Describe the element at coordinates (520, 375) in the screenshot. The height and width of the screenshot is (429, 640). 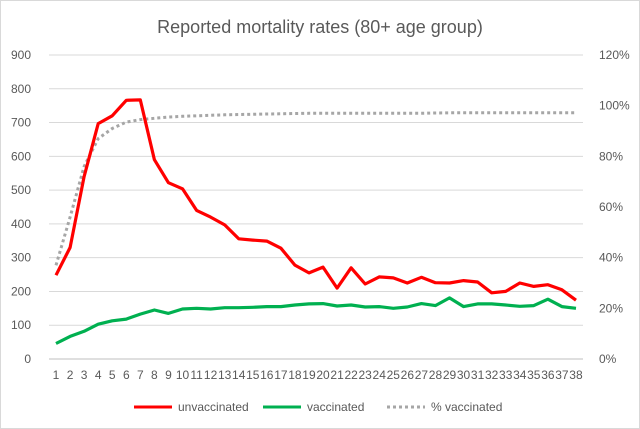
I see `x-tick-label: 34` at that location.